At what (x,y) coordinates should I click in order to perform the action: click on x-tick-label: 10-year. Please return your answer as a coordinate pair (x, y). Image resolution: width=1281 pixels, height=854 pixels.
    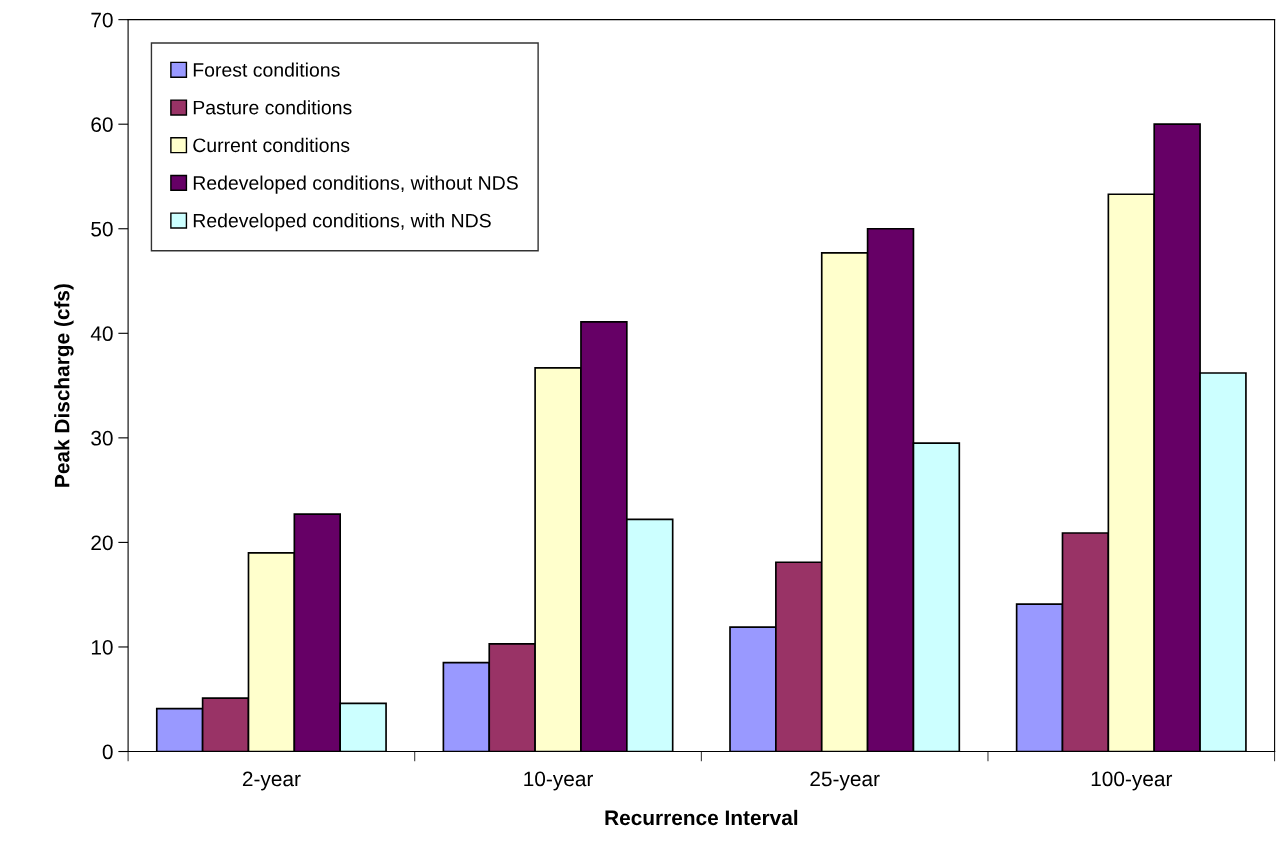
    Looking at the image, I should click on (559, 781).